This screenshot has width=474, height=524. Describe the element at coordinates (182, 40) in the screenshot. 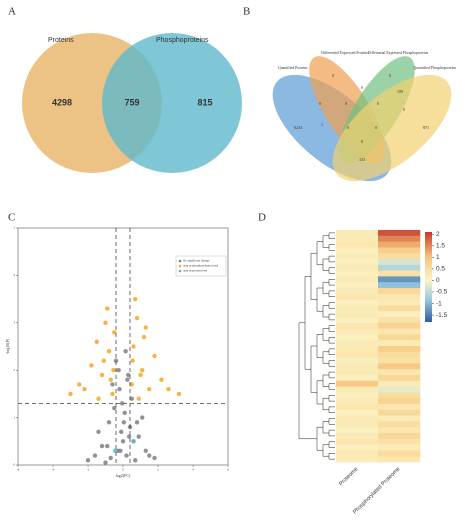

I see `set-name: Phosphoproteins` at that location.